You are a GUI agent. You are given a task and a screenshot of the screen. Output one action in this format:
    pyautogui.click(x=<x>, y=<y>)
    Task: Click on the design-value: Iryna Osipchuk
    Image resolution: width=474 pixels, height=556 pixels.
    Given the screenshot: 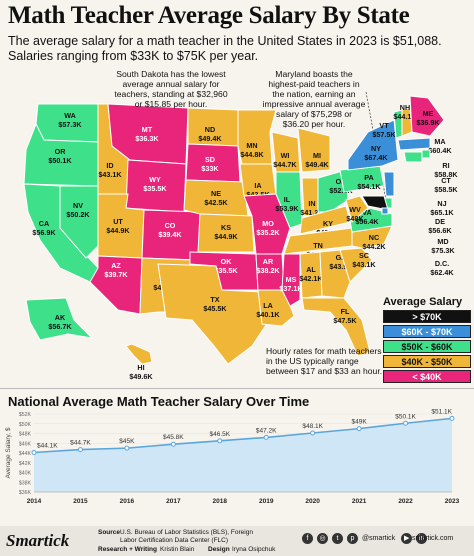 What is the action you would take?
    pyautogui.click(x=254, y=549)
    